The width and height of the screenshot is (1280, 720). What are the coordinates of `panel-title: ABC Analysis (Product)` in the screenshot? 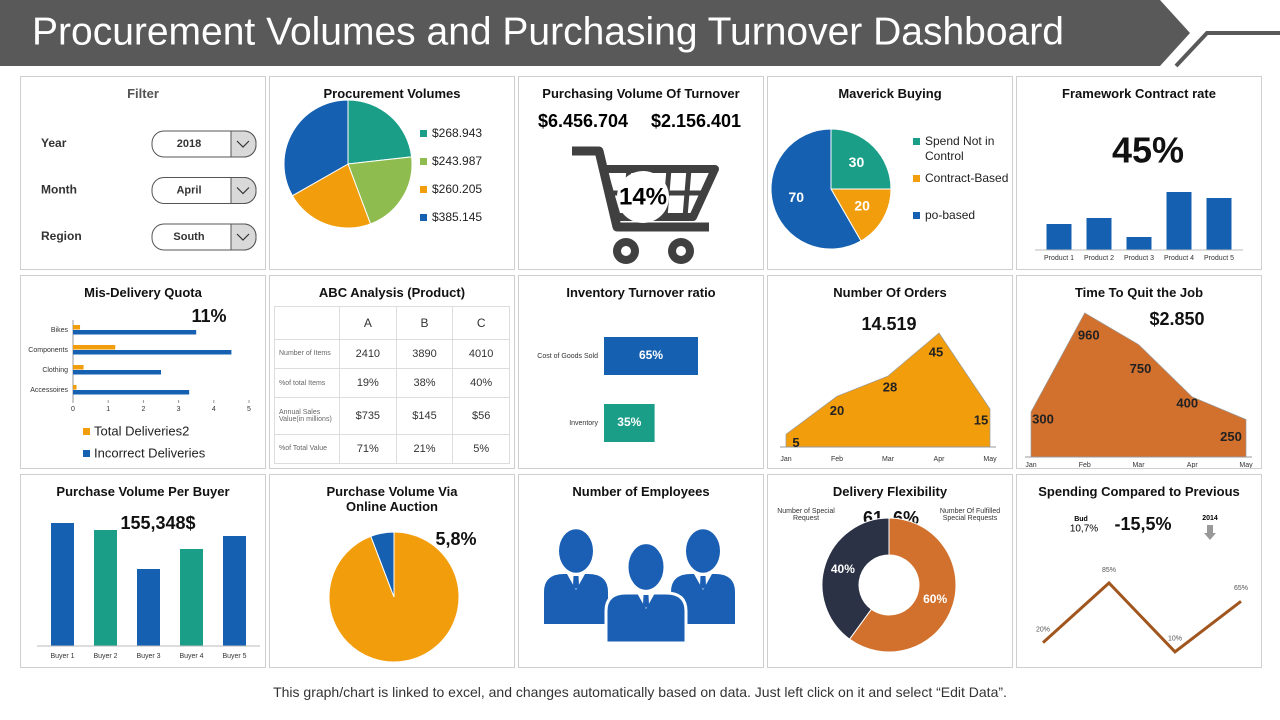 It's located at (392, 292).